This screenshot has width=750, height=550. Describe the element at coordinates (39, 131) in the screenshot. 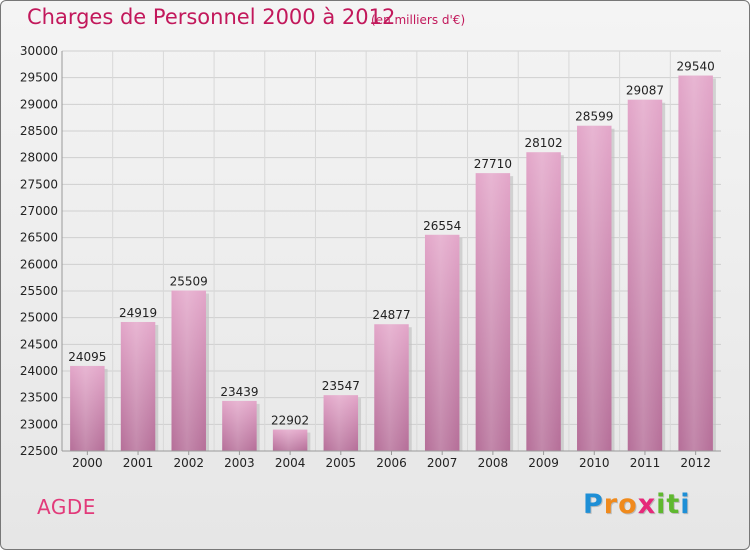

I see `y-tick-label: 28500` at that location.